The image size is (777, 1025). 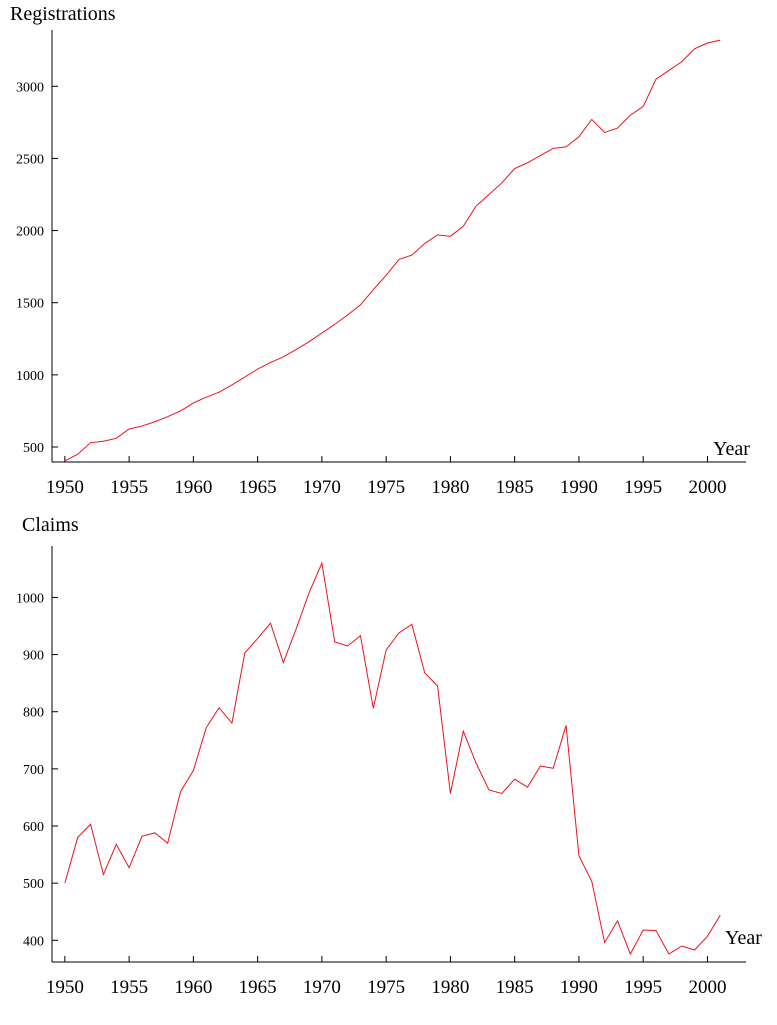 I want to click on y-tick-label: 600, so click(x=33, y=827).